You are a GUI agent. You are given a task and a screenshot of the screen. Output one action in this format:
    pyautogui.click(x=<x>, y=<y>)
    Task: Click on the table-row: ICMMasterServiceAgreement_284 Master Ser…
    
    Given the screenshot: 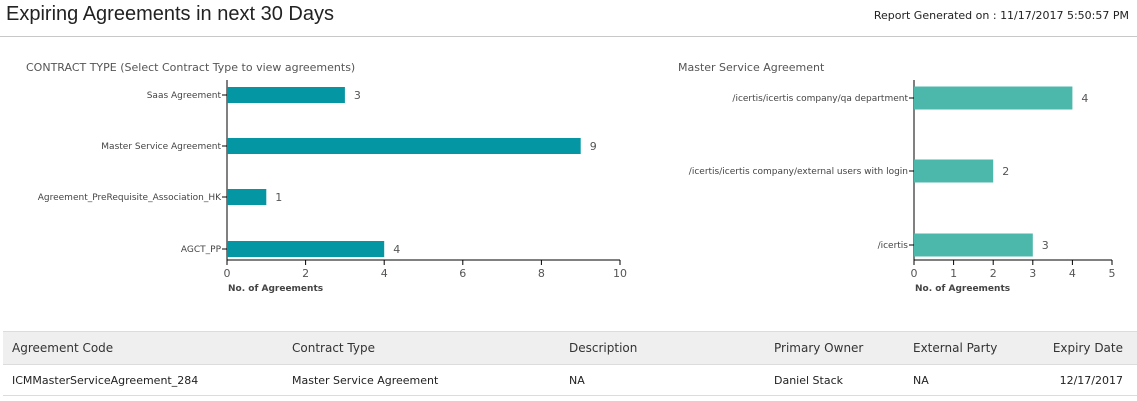 What is the action you would take?
    pyautogui.click(x=570, y=380)
    